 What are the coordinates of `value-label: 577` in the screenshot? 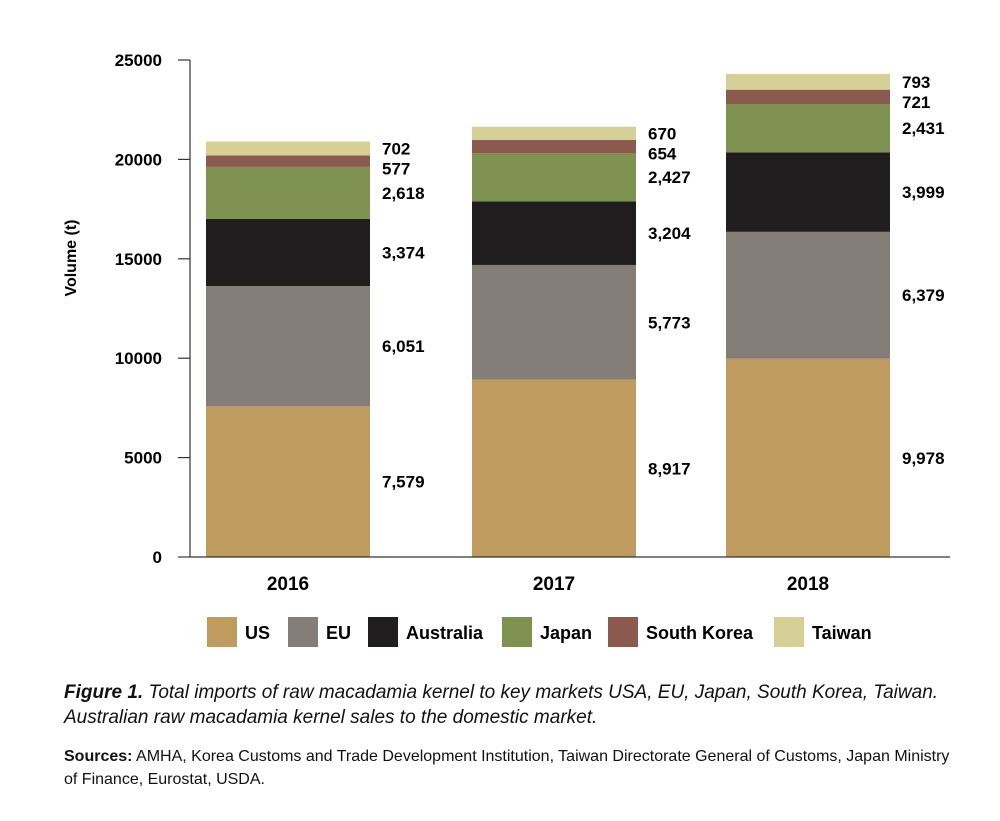 It's located at (396, 168).